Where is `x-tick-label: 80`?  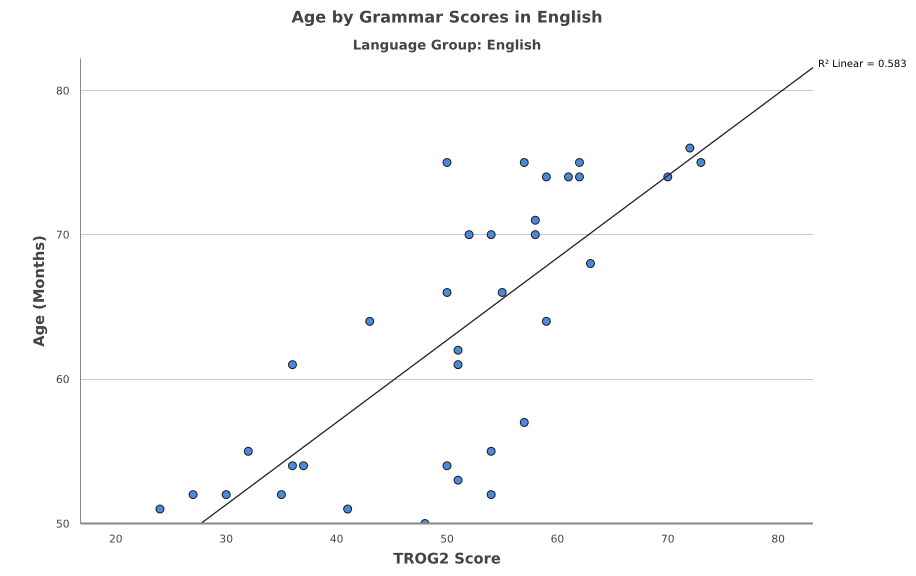 x-tick-label: 80 is located at coordinates (778, 539).